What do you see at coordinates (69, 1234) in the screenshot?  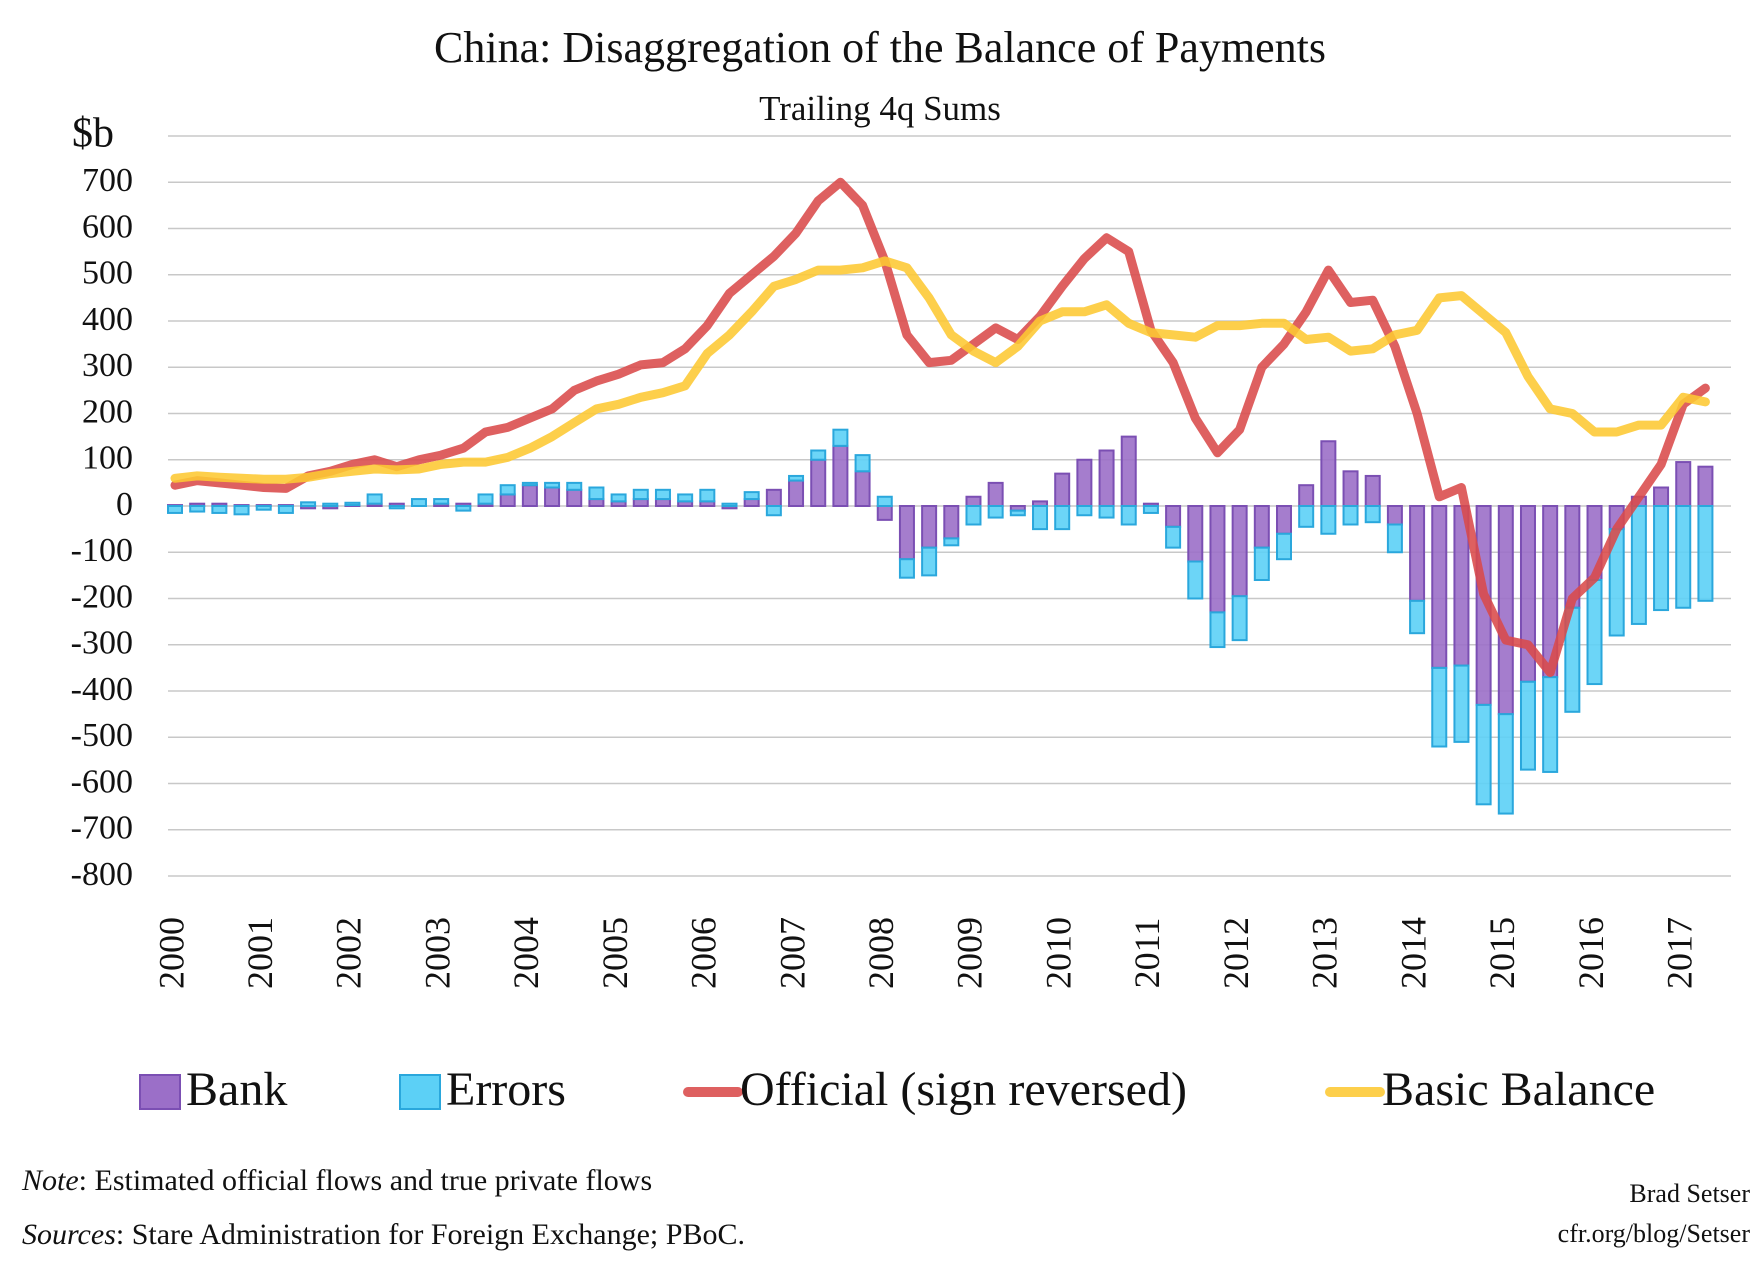 I see `sources-label: Sources` at bounding box center [69, 1234].